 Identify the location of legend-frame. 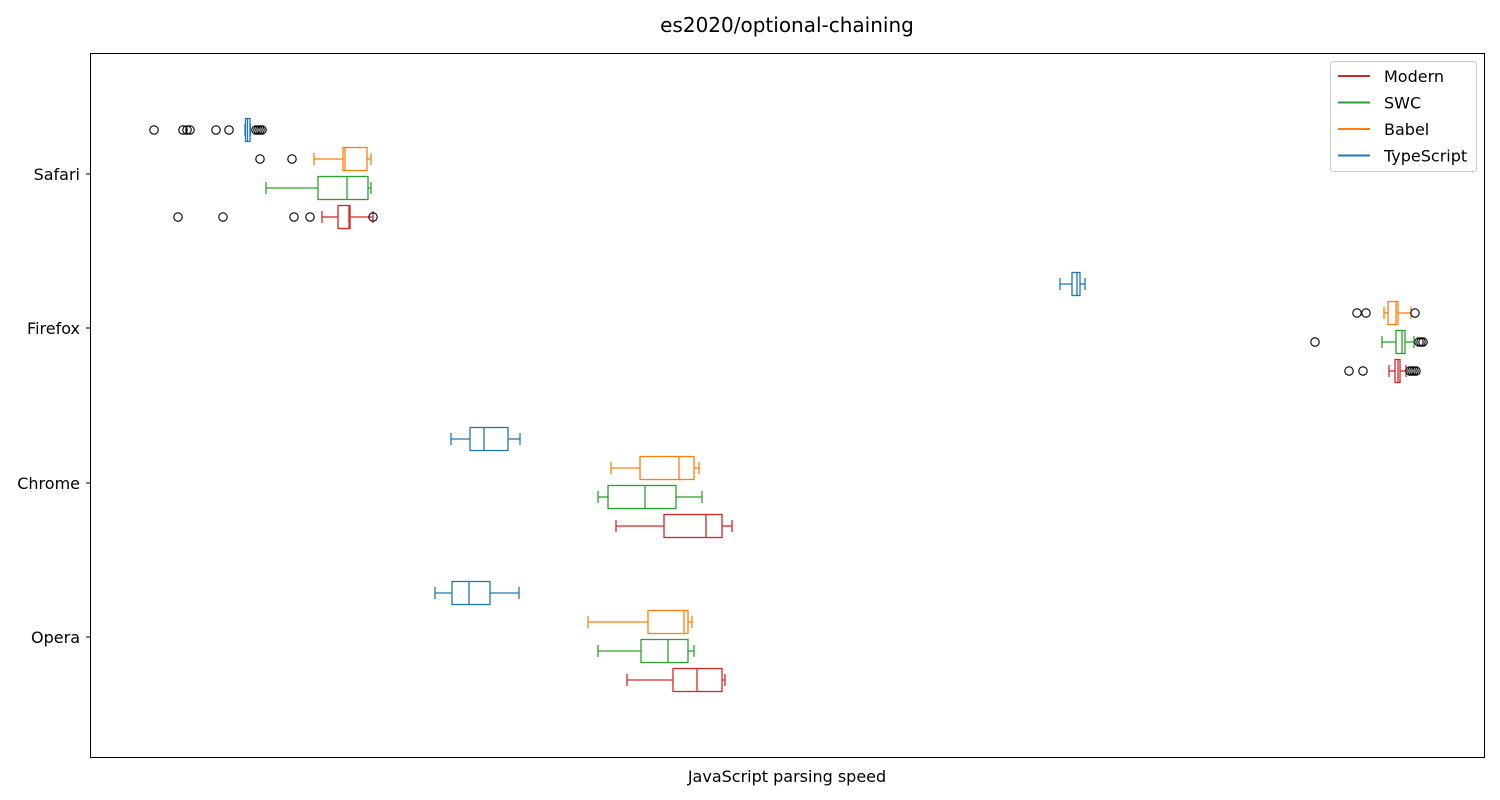
(1403, 116).